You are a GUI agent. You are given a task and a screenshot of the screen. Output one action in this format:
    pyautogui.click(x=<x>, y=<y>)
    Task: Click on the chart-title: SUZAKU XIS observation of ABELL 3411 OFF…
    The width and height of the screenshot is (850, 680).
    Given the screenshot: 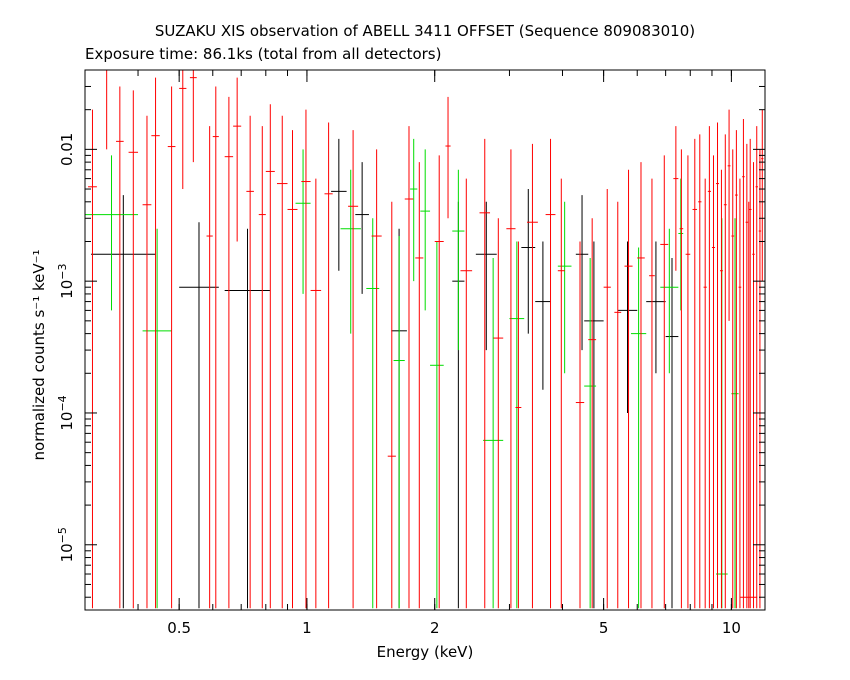 What is the action you would take?
    pyautogui.click(x=425, y=31)
    